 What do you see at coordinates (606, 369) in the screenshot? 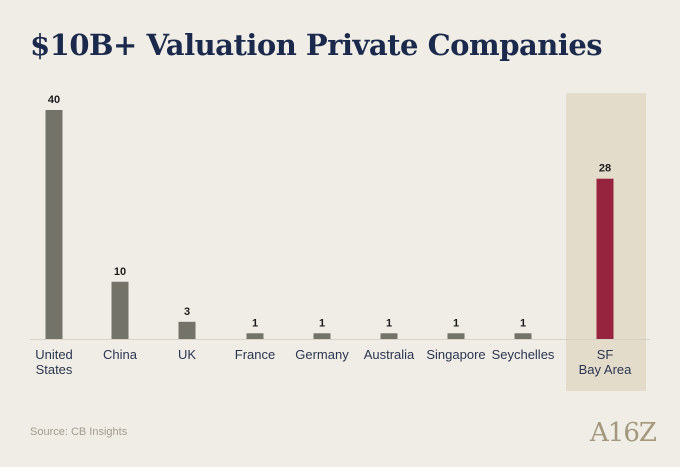
I see `category-label: Bay Area` at bounding box center [606, 369].